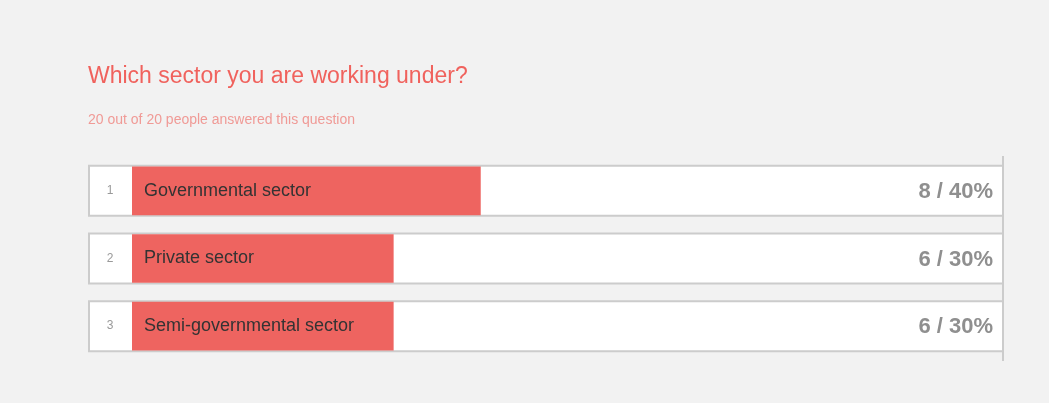 The height and width of the screenshot is (403, 1049). I want to click on chart-subtitle: 20 out of 20 people answered this question, so click(221, 119).